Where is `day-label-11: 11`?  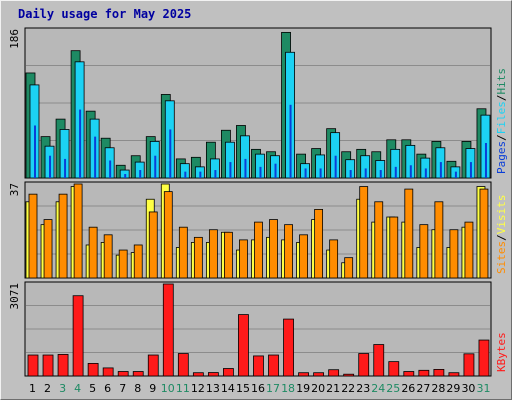
day-label-11: 11 is located at coordinates (183, 388).